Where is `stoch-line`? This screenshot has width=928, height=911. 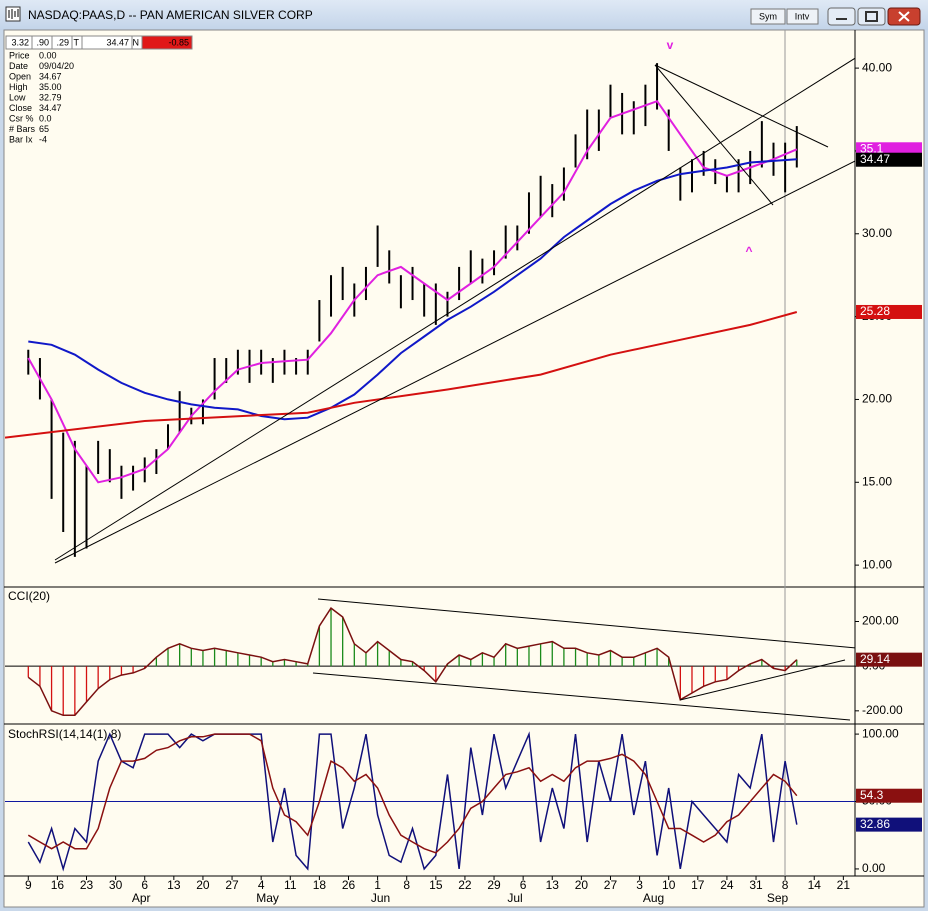 stoch-line is located at coordinates (412, 793).